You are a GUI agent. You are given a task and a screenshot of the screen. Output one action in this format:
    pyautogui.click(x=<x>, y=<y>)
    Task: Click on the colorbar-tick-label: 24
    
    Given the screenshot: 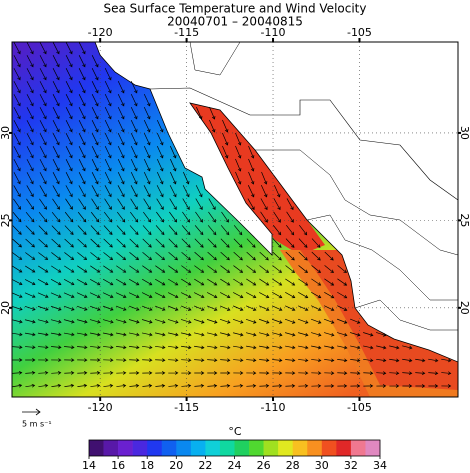 What is the action you would take?
    pyautogui.click(x=235, y=465)
    